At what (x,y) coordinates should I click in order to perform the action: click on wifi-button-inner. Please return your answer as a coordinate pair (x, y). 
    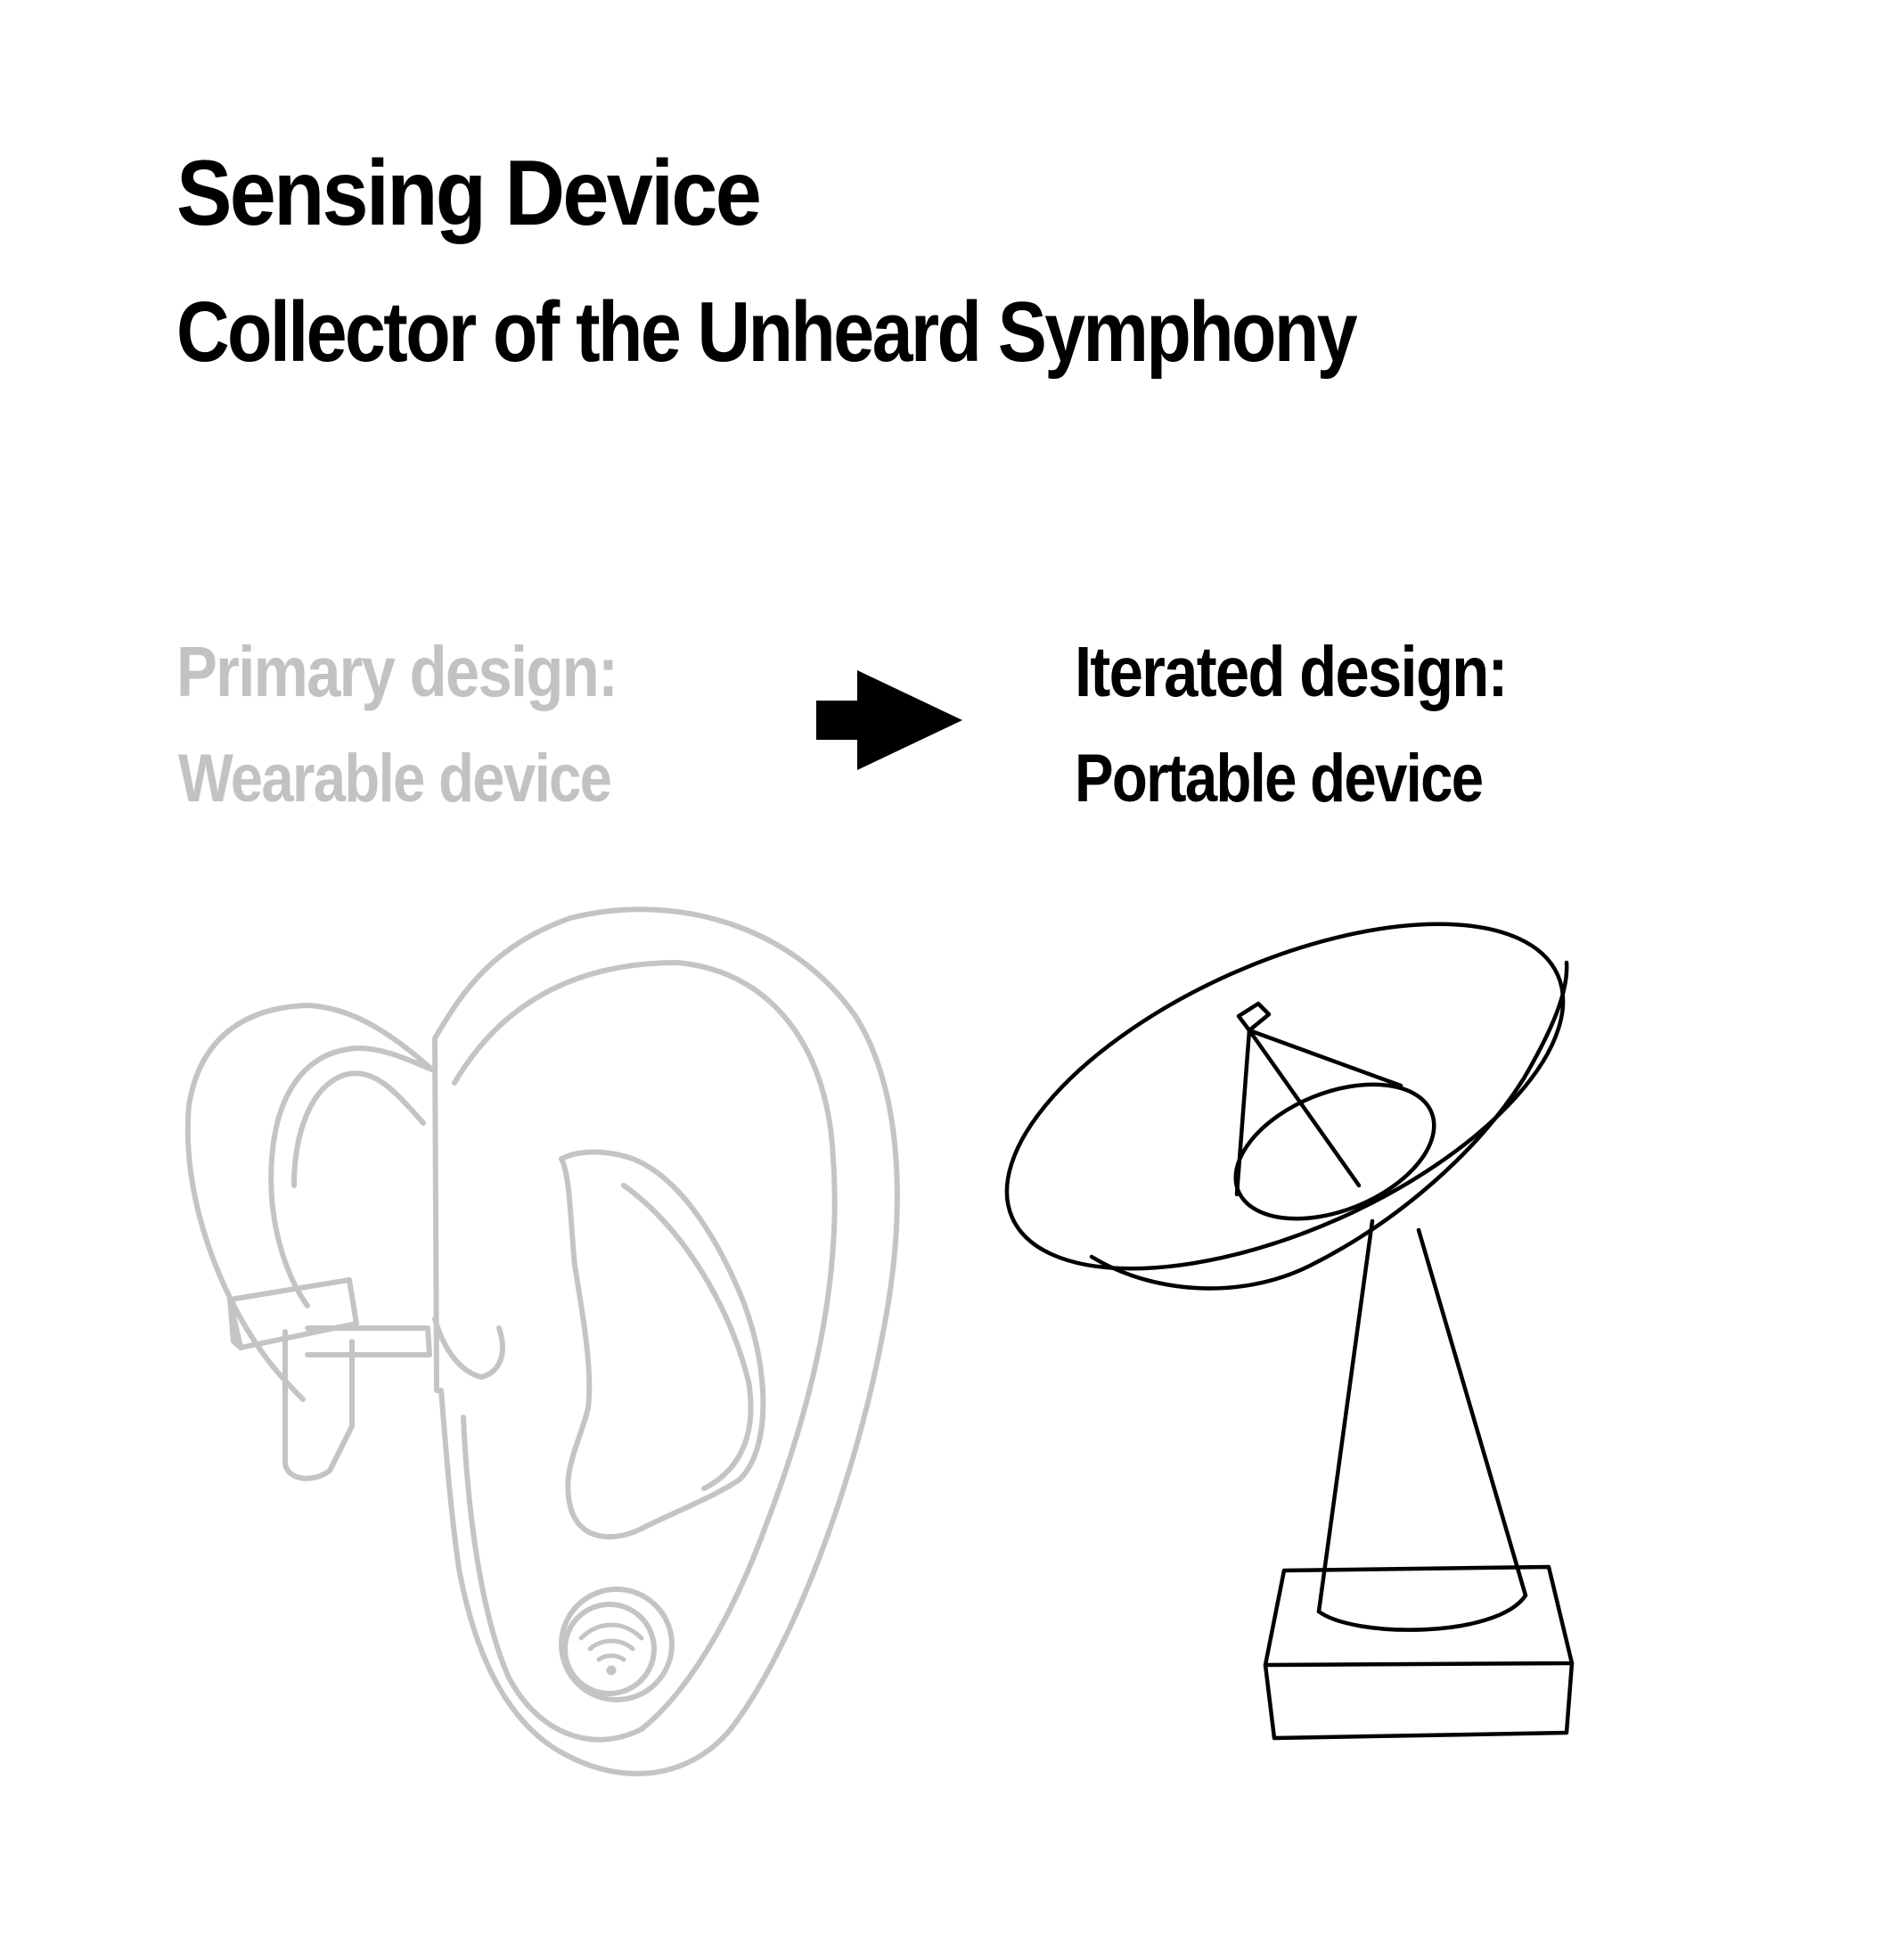
    Looking at the image, I should click on (609, 1649).